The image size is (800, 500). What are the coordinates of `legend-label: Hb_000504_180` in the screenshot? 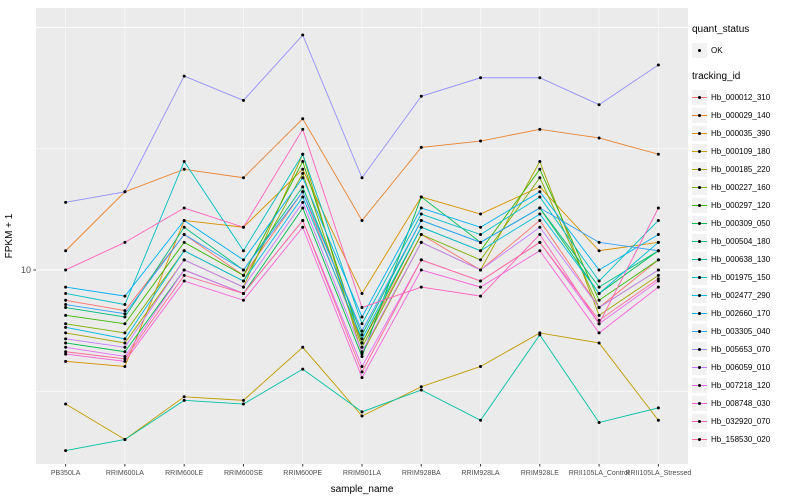 It's located at (741, 241).